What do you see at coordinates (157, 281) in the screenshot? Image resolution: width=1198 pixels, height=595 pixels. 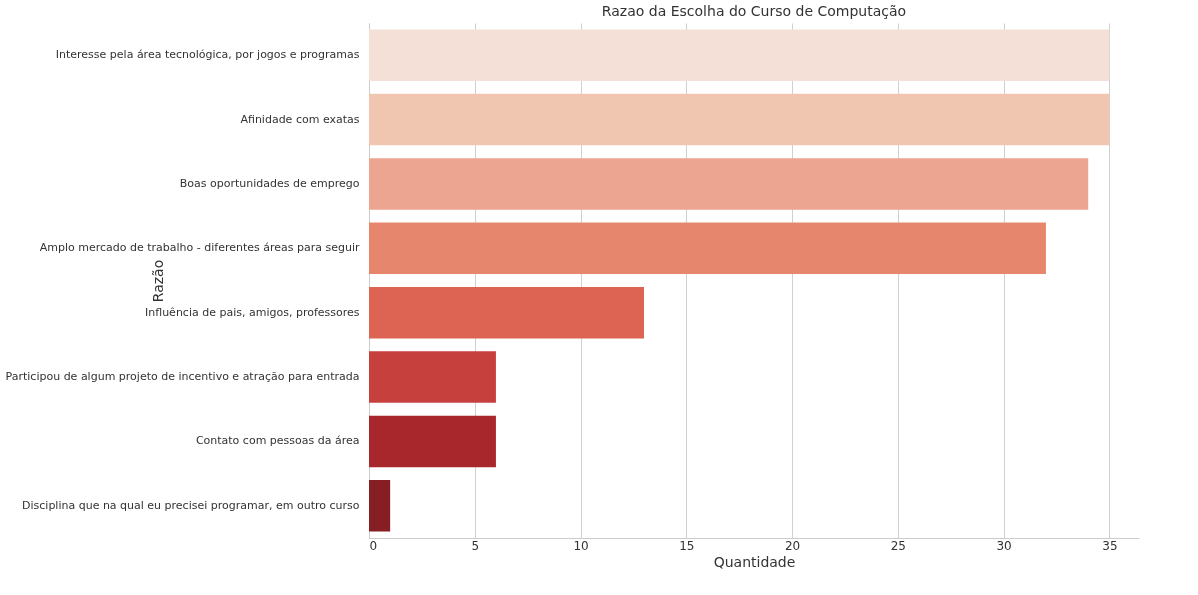 I see `y-axis-title: Razão` at bounding box center [157, 281].